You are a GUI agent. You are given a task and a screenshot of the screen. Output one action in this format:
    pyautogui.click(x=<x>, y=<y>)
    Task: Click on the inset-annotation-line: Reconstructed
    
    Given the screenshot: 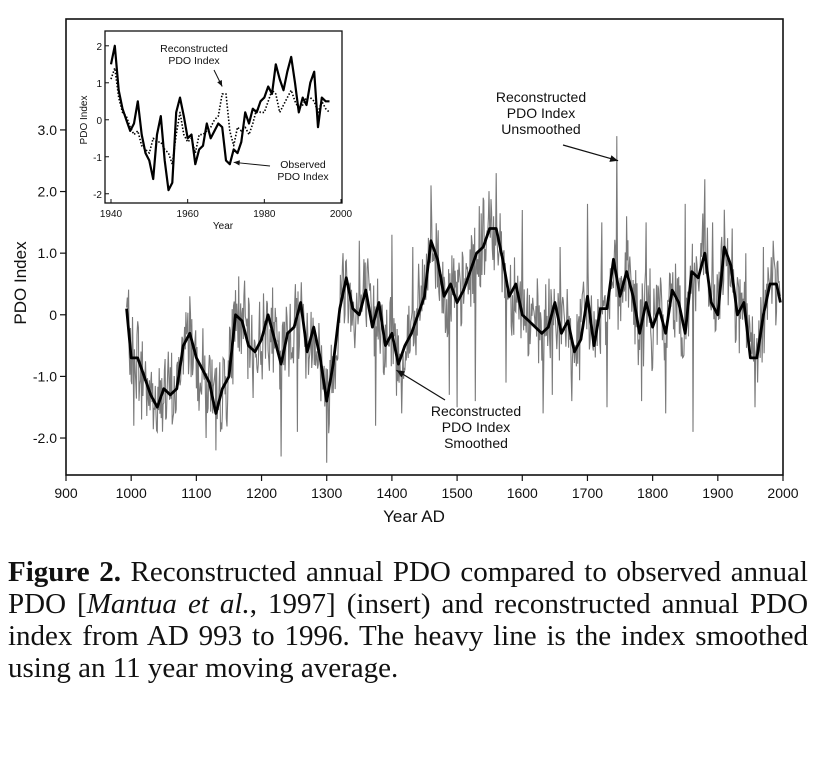 What is the action you would take?
    pyautogui.click(x=194, y=49)
    